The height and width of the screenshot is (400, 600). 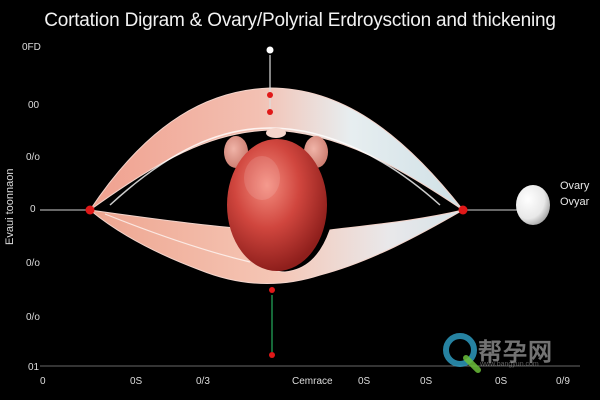 What do you see at coordinates (276, 133) in the screenshot?
I see `top-cap` at bounding box center [276, 133].